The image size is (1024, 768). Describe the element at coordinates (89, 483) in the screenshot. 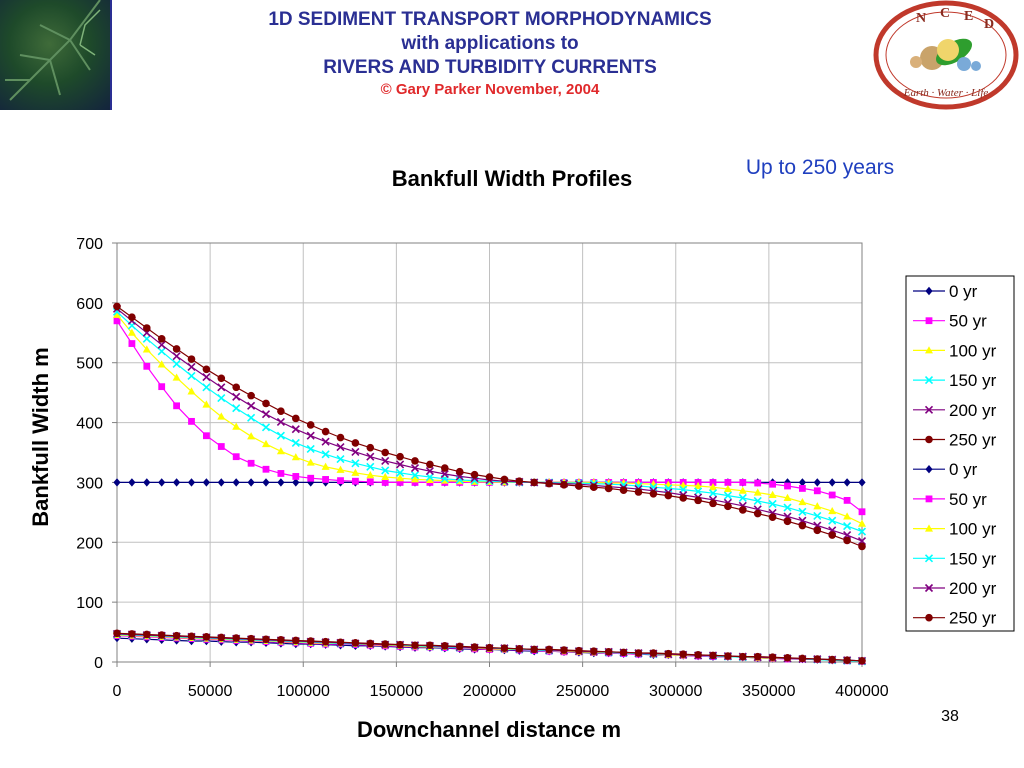

I see `y-tick-label: 300` at that location.